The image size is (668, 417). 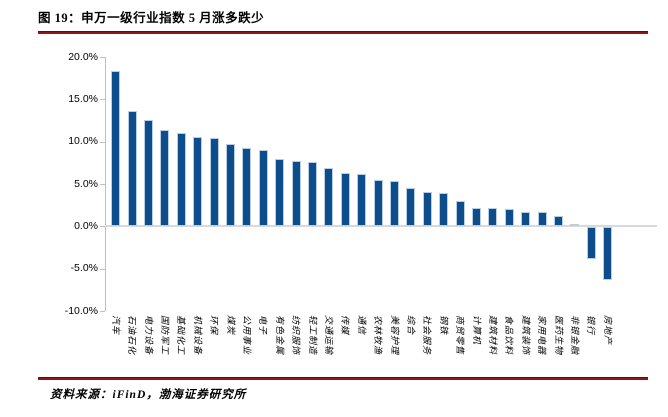 What do you see at coordinates (230, 325) in the screenshot?
I see `x-axis-label: 煤炭` at bounding box center [230, 325].